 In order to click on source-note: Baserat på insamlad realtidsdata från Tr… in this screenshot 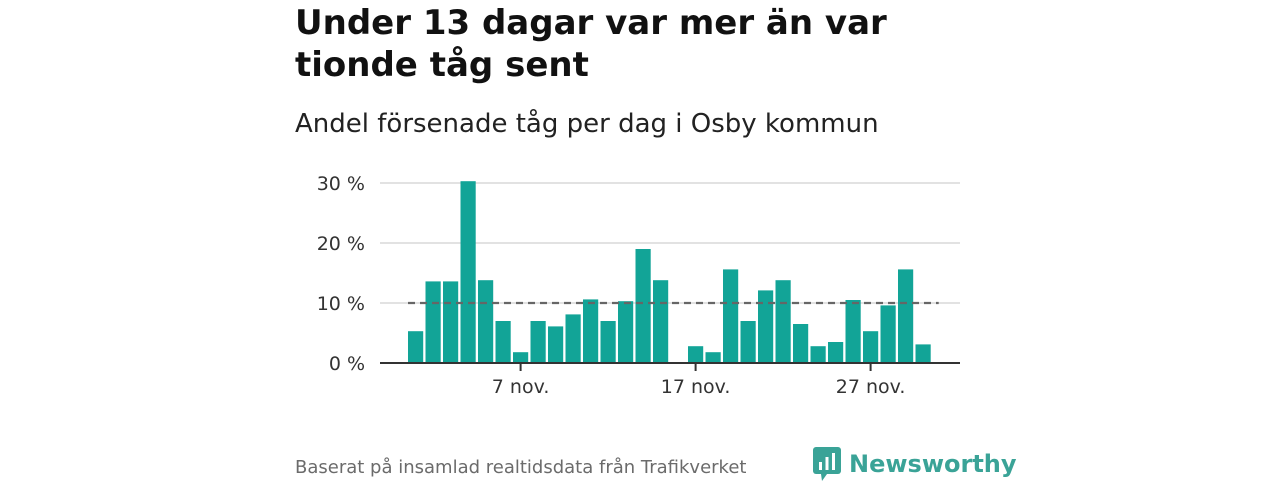, I will do `click(521, 467)`.